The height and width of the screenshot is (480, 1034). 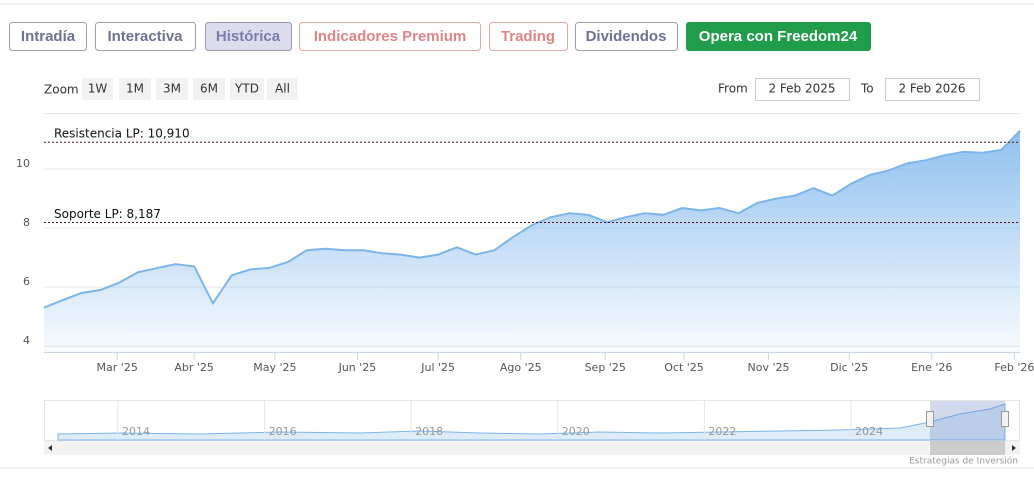 What do you see at coordinates (967, 420) in the screenshot?
I see `navigator-selection` at bounding box center [967, 420].